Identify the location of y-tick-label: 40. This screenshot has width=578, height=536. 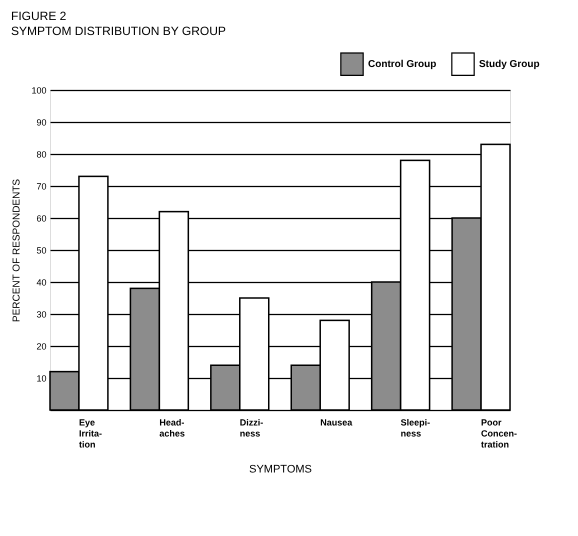
(41, 283).